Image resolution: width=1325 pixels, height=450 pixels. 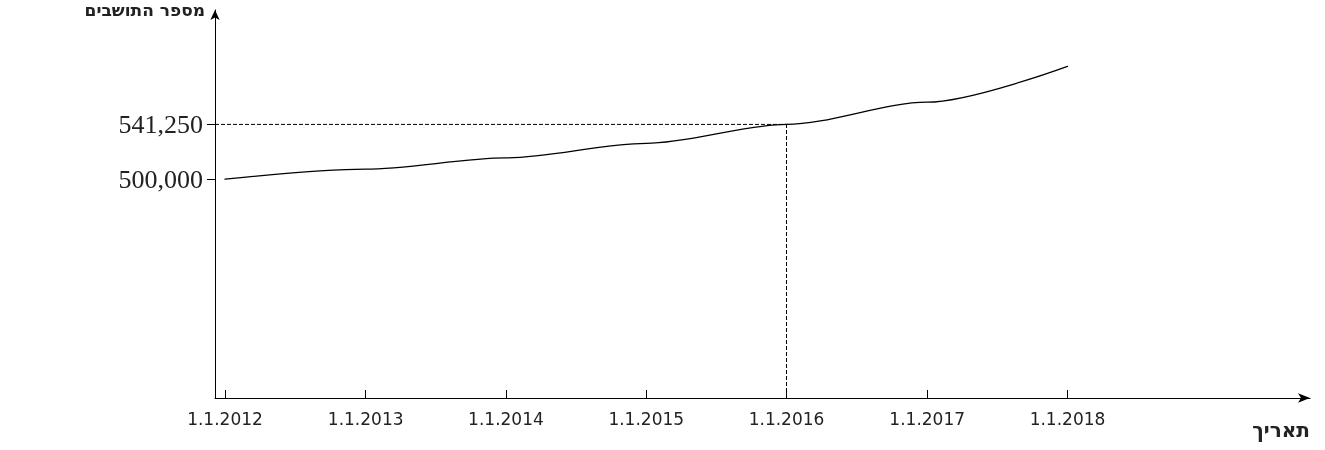 I want to click on x-tick-label: 1.1.2014, so click(x=506, y=418).